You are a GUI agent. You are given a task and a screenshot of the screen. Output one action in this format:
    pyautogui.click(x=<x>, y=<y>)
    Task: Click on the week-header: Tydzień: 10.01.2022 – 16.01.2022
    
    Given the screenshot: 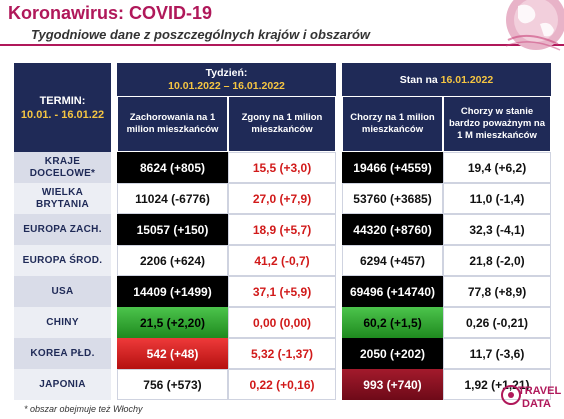 What is the action you would take?
    pyautogui.click(x=226, y=79)
    